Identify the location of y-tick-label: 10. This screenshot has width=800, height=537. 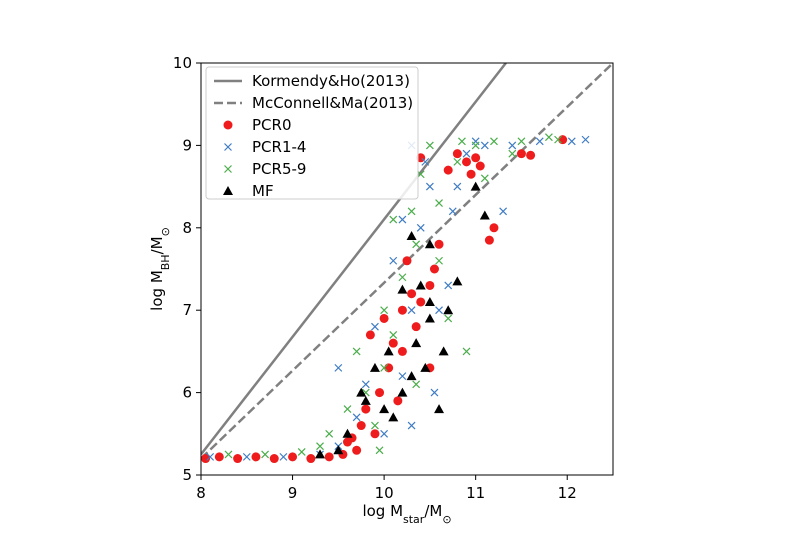
(182, 63).